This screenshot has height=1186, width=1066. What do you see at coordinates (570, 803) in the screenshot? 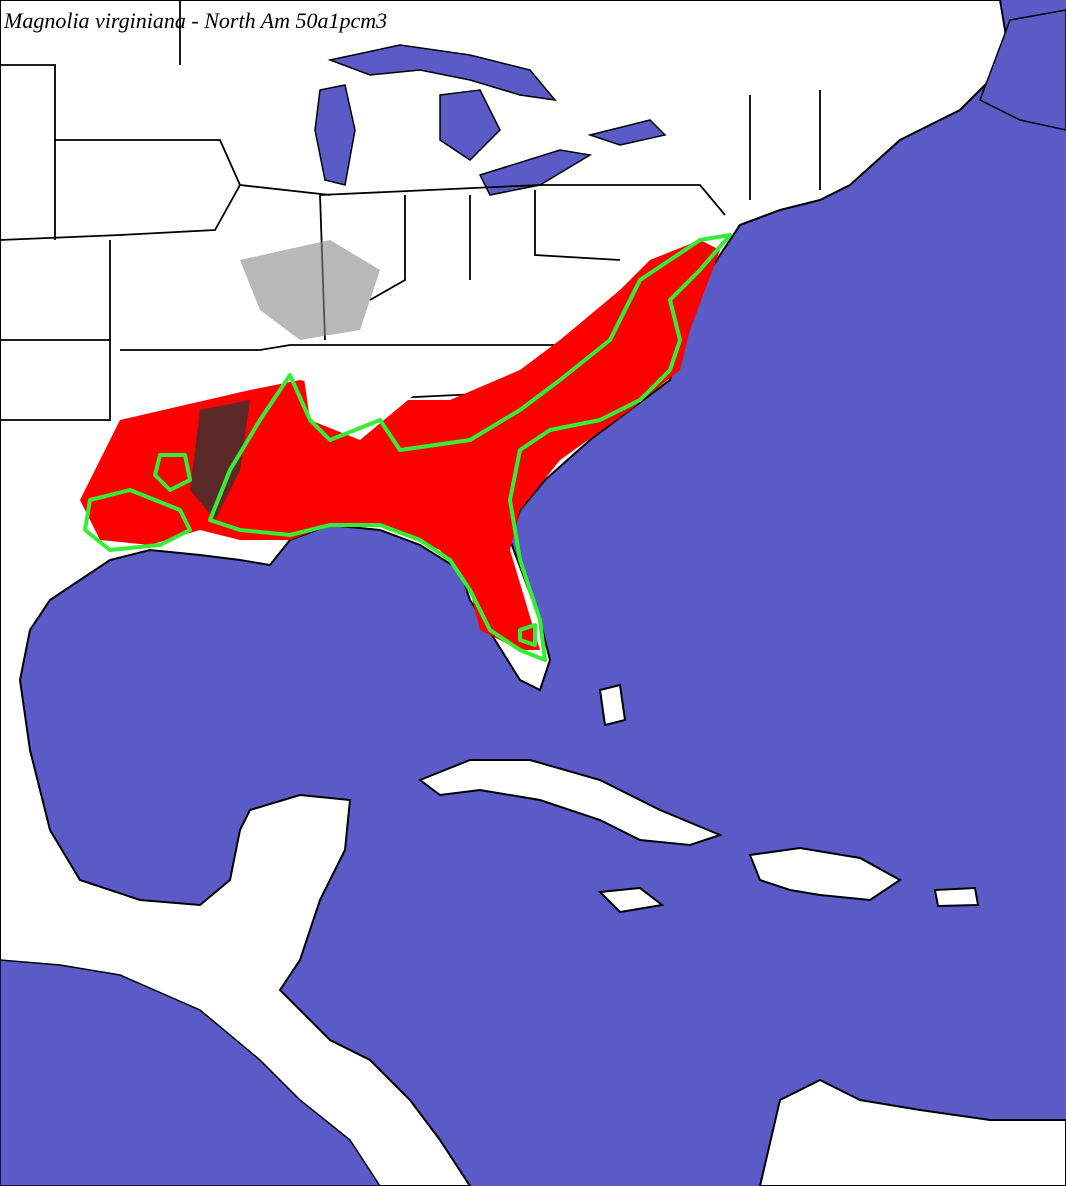
I see `cuba` at bounding box center [570, 803].